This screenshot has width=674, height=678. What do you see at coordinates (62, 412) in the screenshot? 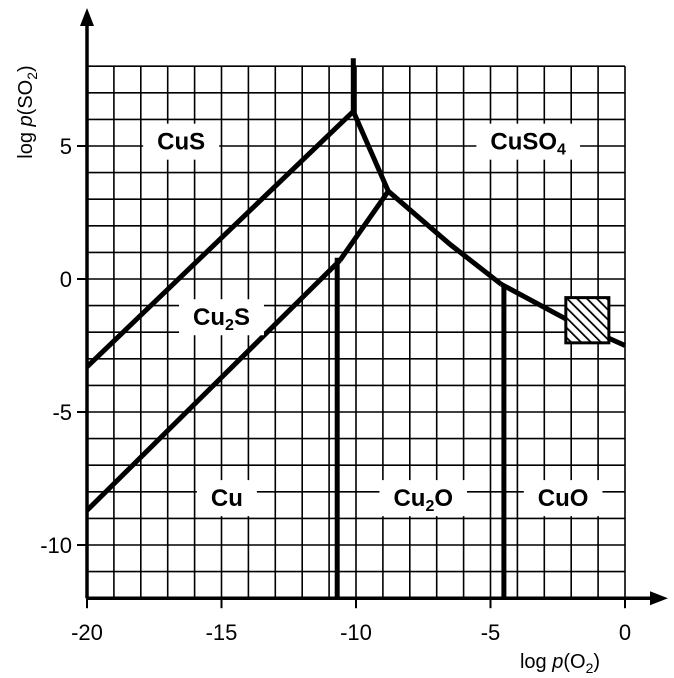
I see `y-tick-label: -5` at bounding box center [62, 412].